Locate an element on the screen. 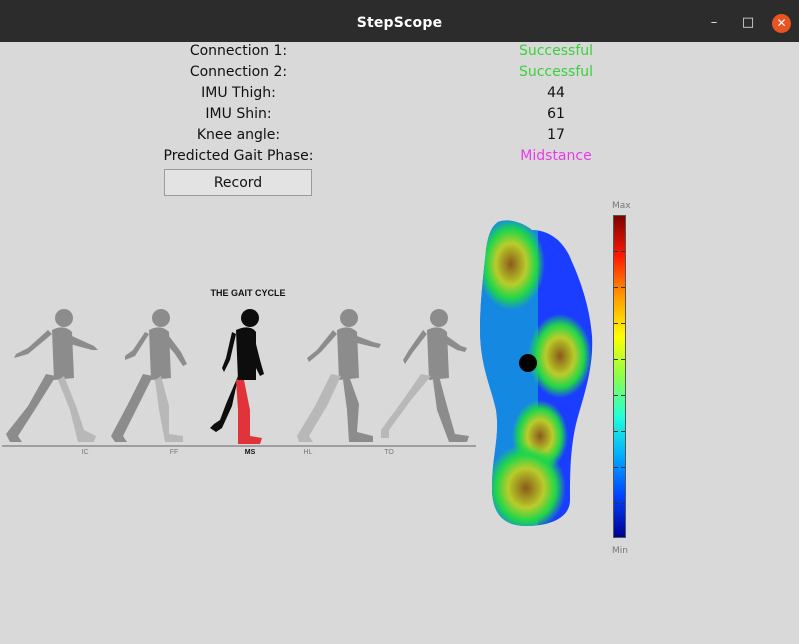  hotspot-heel is located at coordinates (526, 485).